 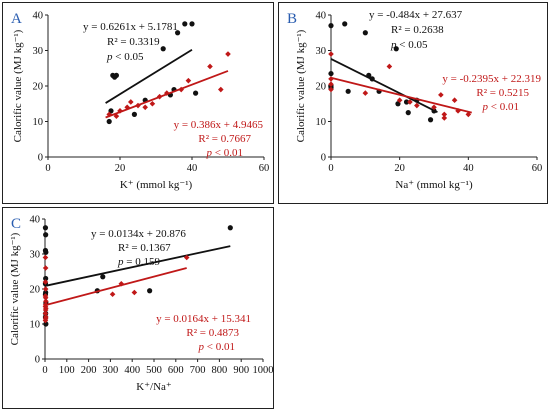 I want to click on fit-annotation: y = -0.484x + 27.637, so click(x=416, y=15).